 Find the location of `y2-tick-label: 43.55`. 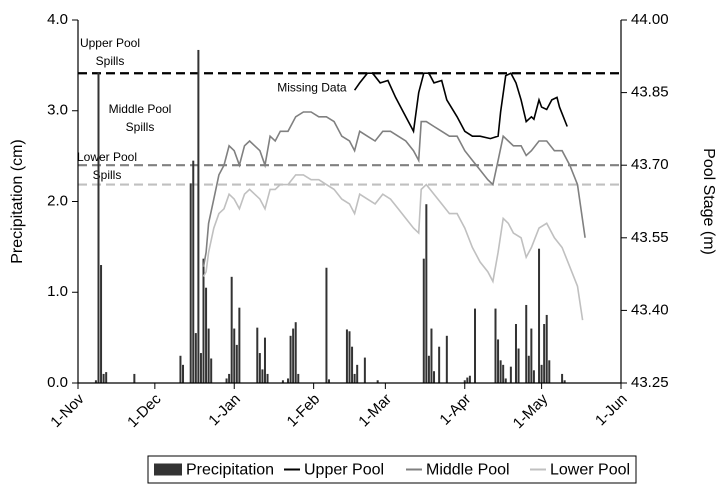

y2-tick-label: 43.55 is located at coordinates (650, 237).